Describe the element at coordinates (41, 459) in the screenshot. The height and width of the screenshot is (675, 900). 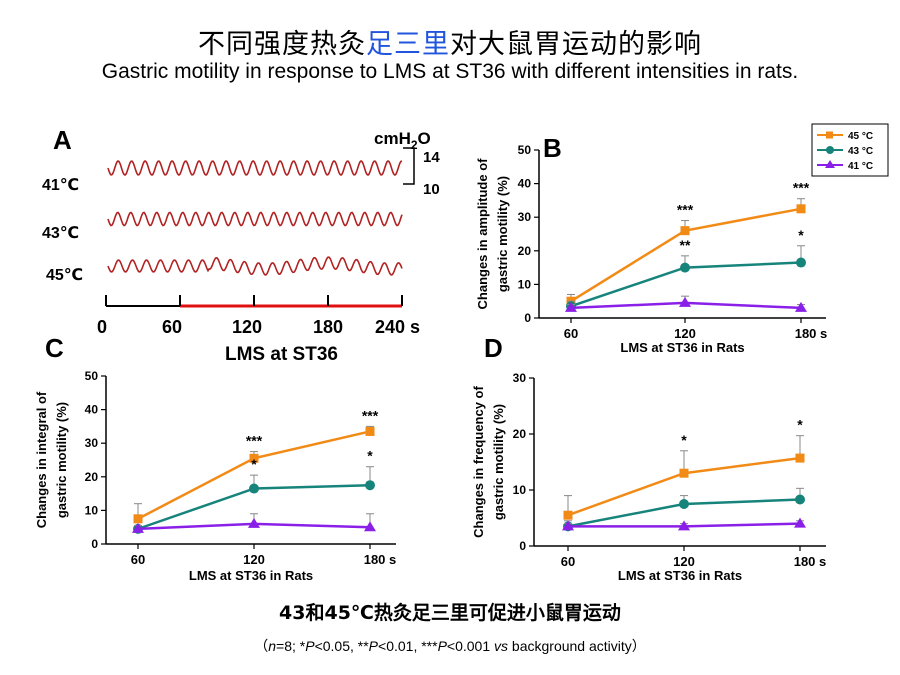
I see `y-axis-label: Changes in integral of` at that location.